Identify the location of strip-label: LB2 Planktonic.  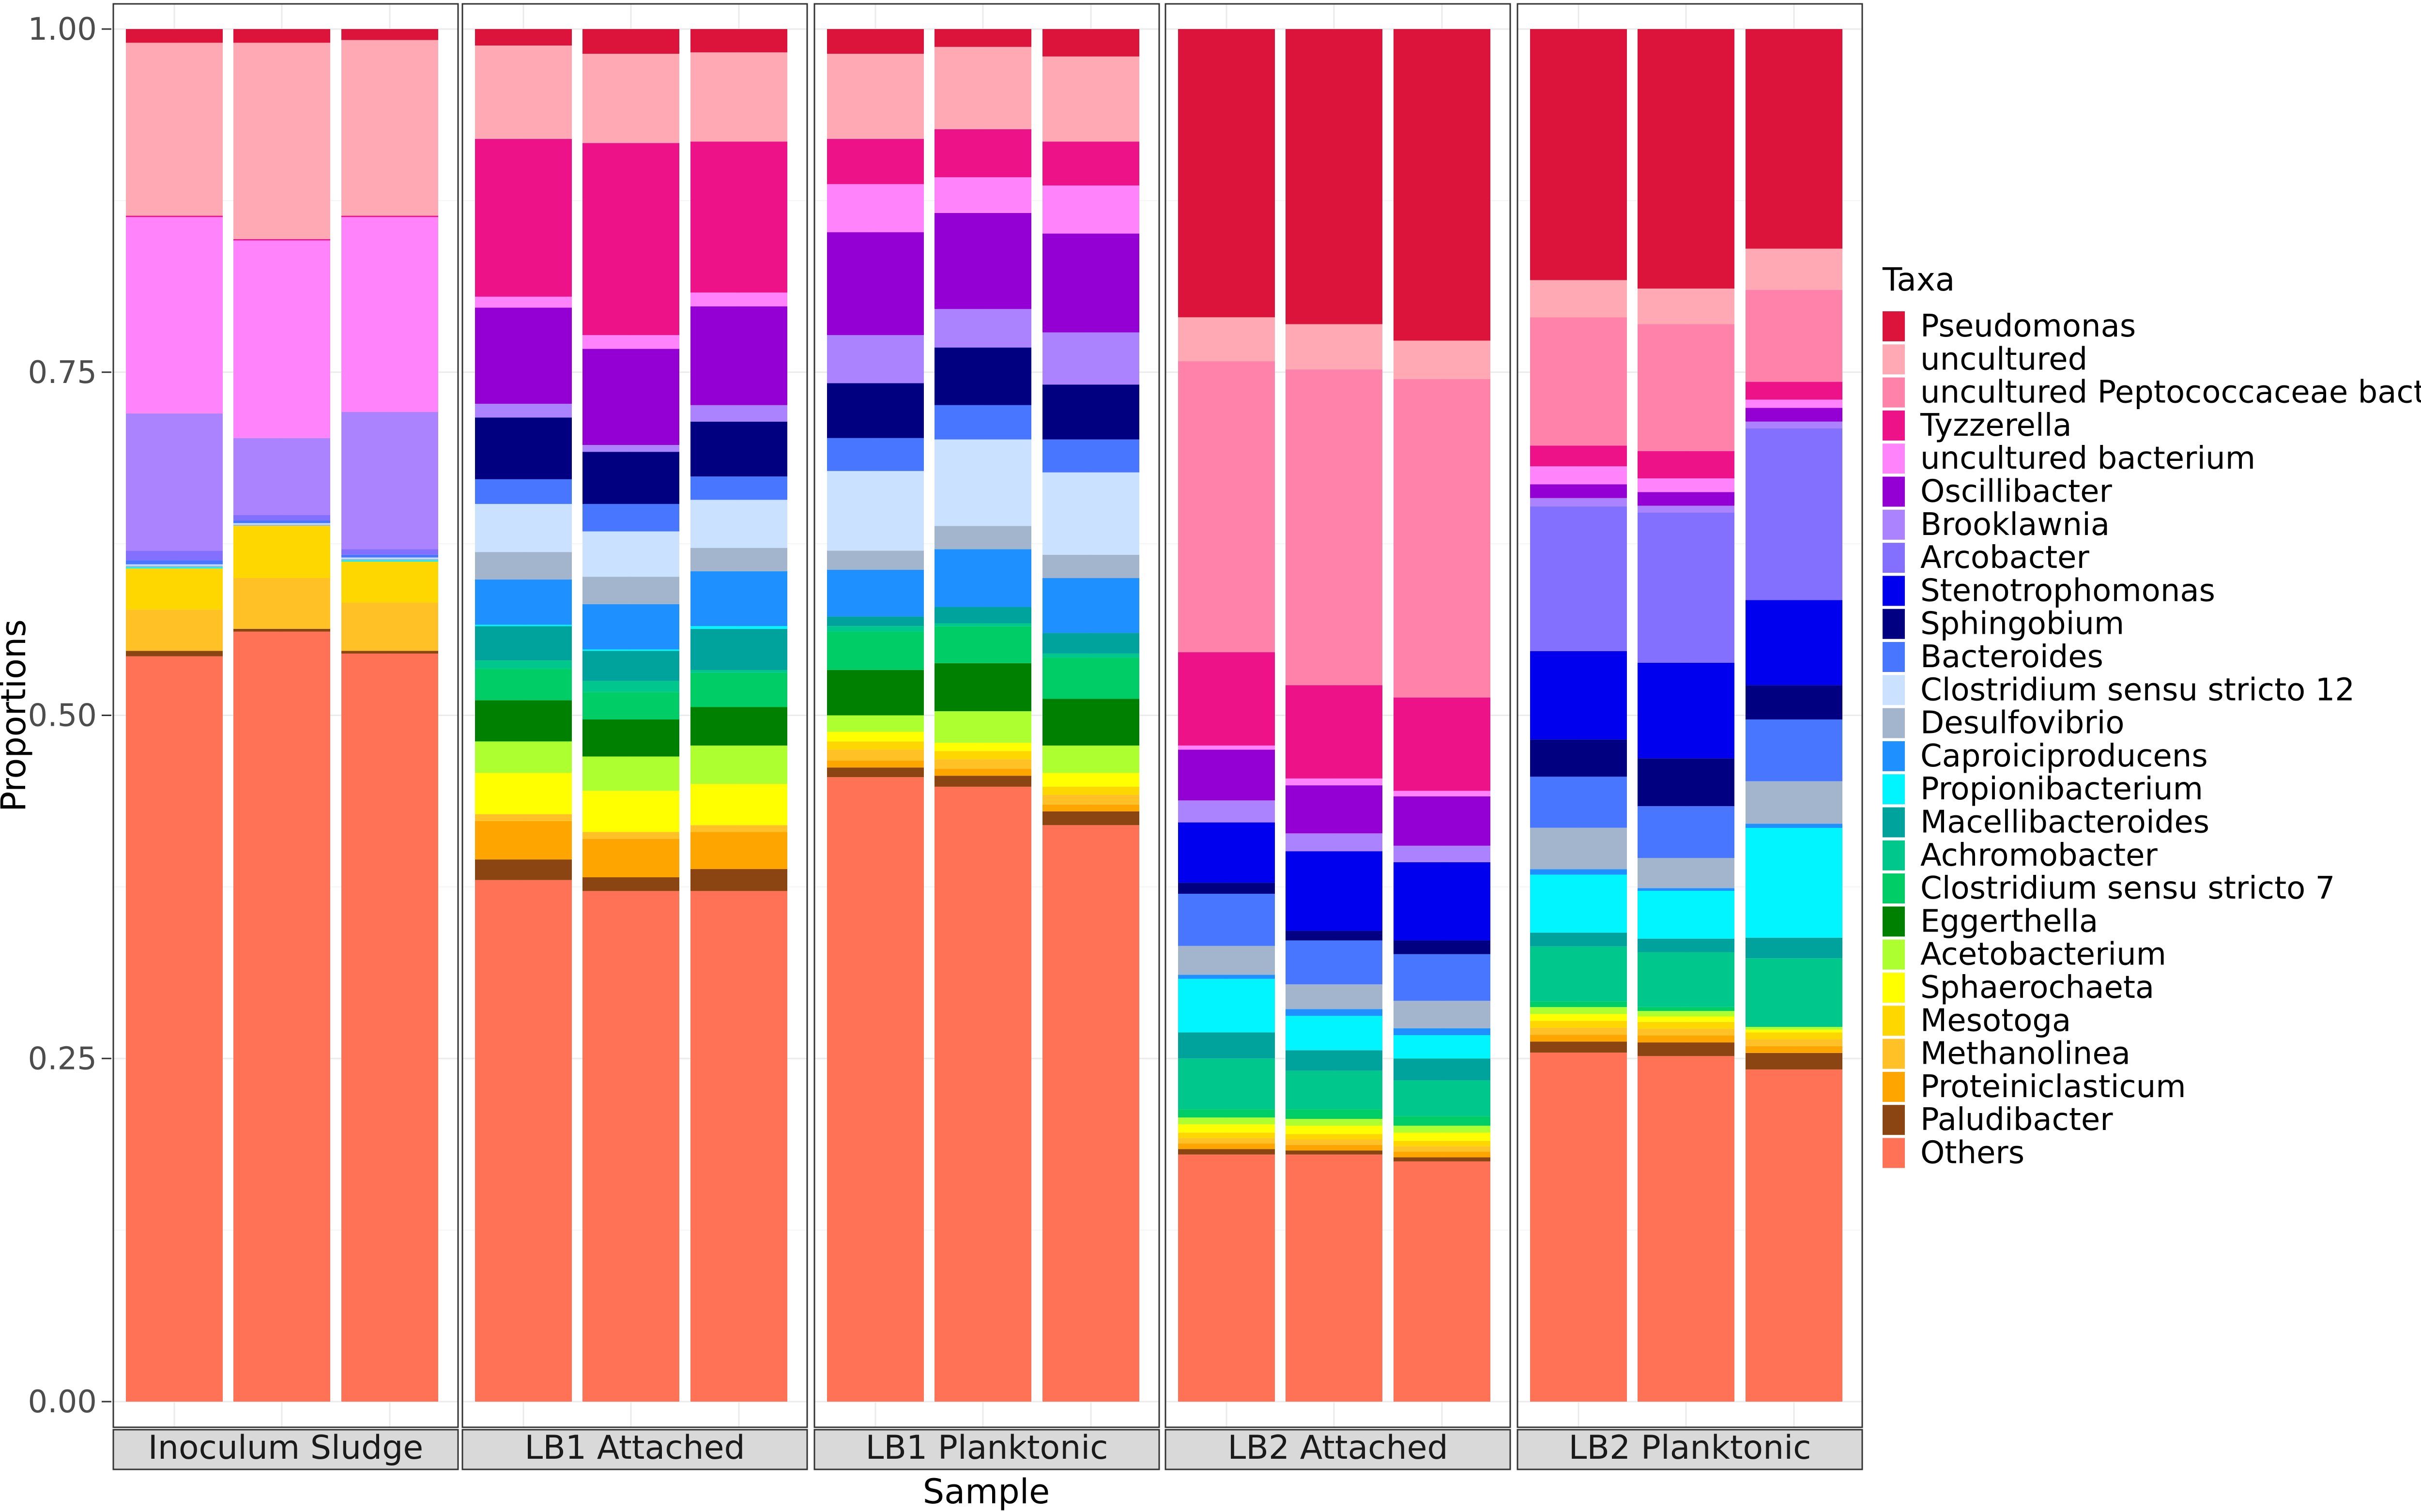
(1689, 1448).